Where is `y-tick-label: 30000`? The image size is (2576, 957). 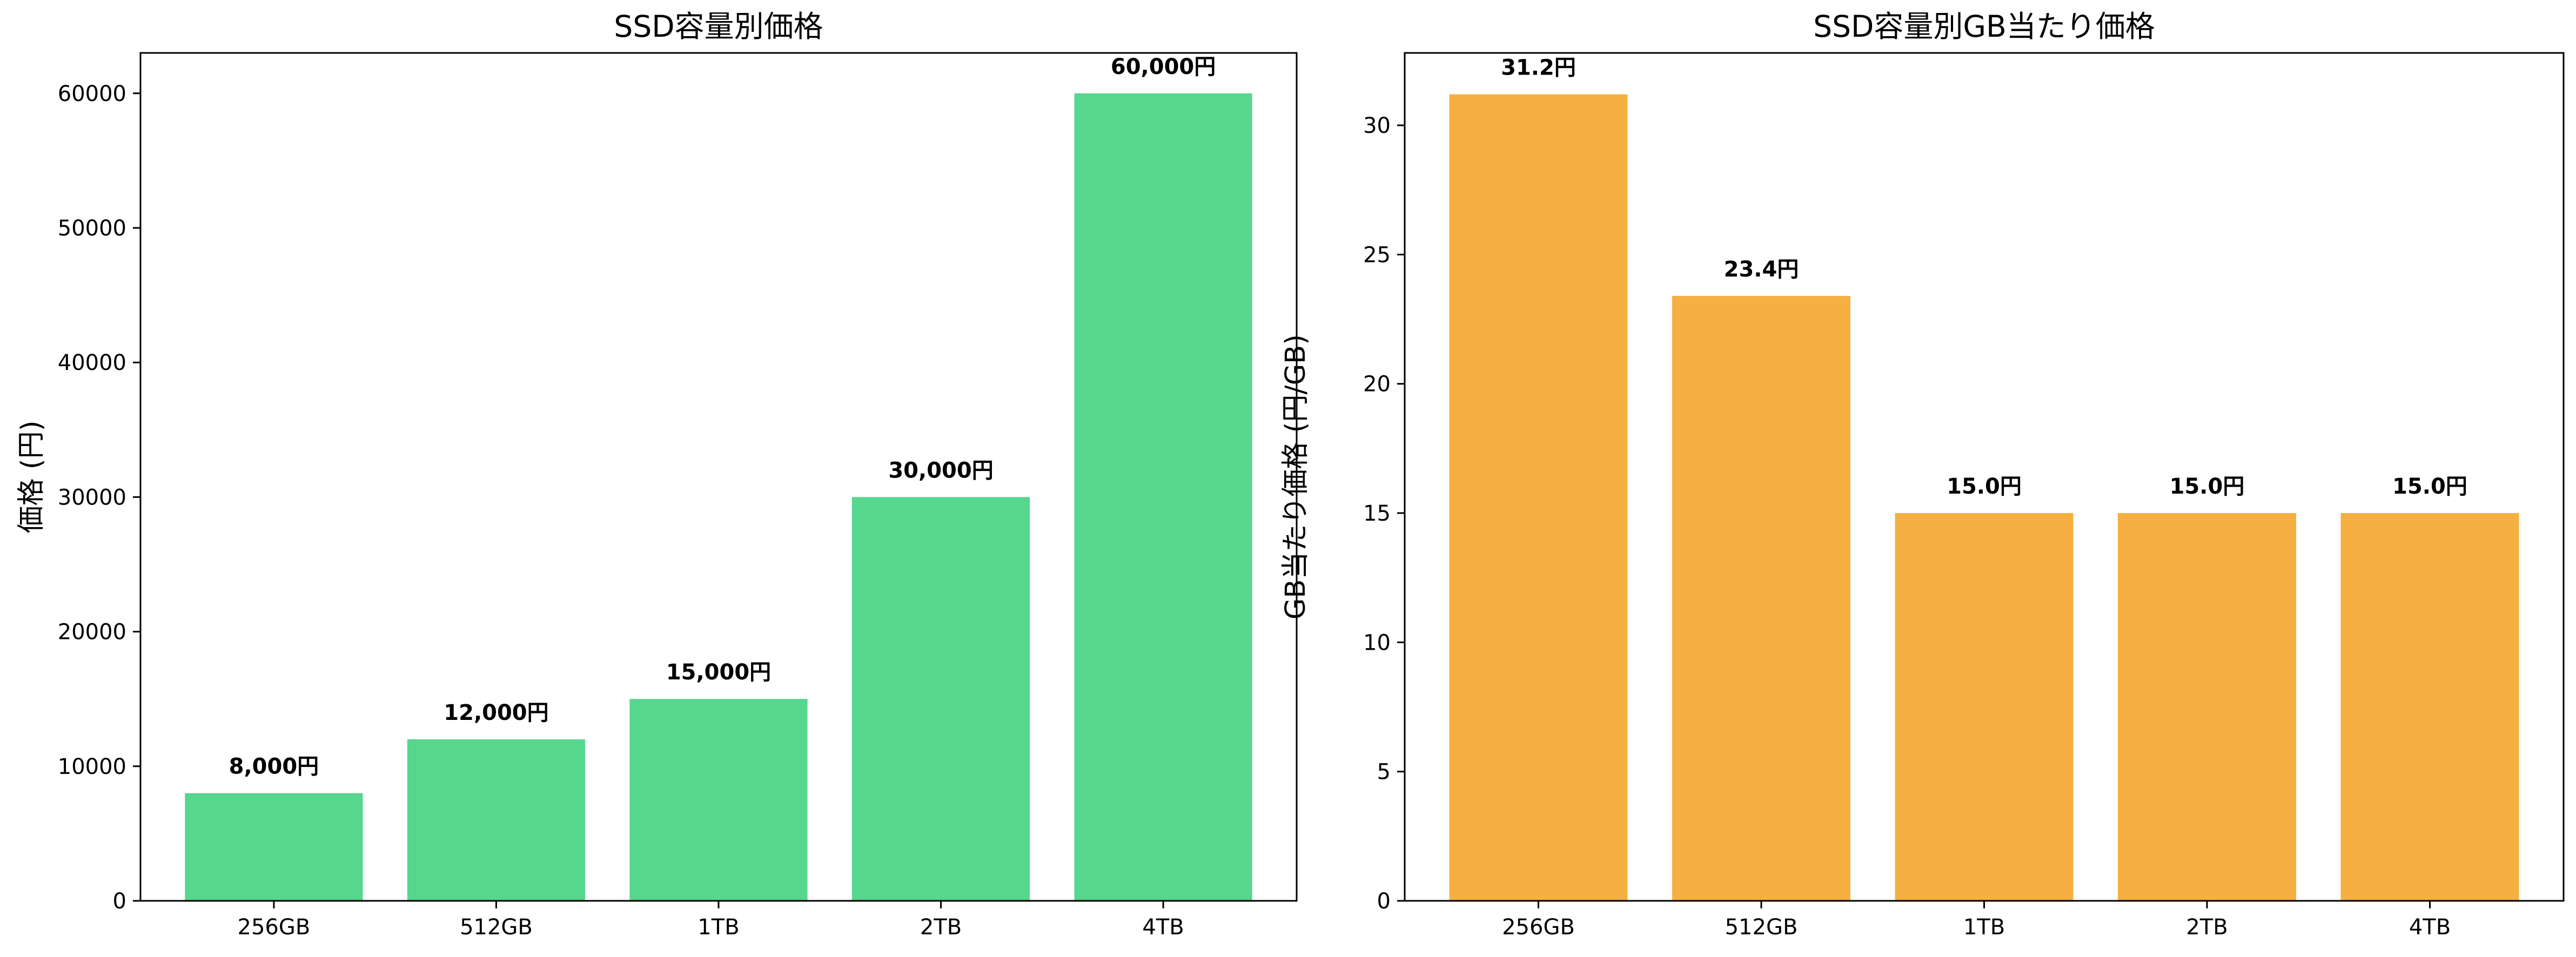
y-tick-label: 30000 is located at coordinates (92, 497).